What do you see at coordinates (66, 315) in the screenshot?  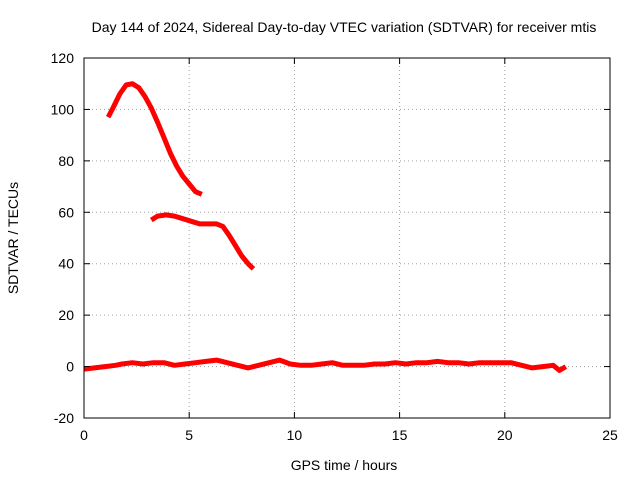 I see `y-tick-label: 20` at bounding box center [66, 315].